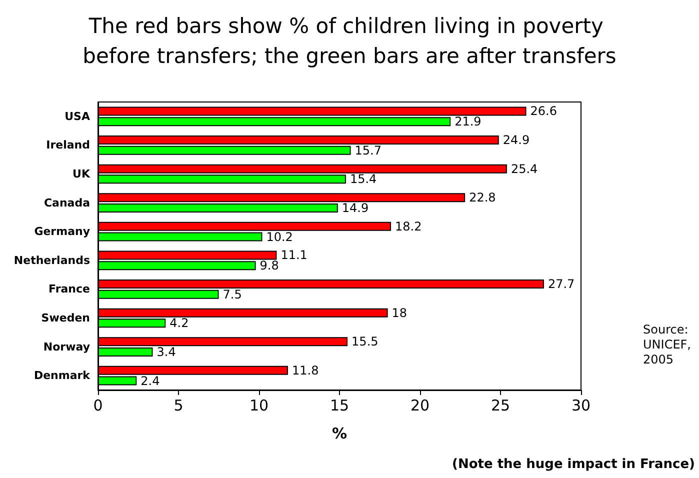  Describe the element at coordinates (500, 405) in the screenshot. I see `x-tick-label: 25` at that location.